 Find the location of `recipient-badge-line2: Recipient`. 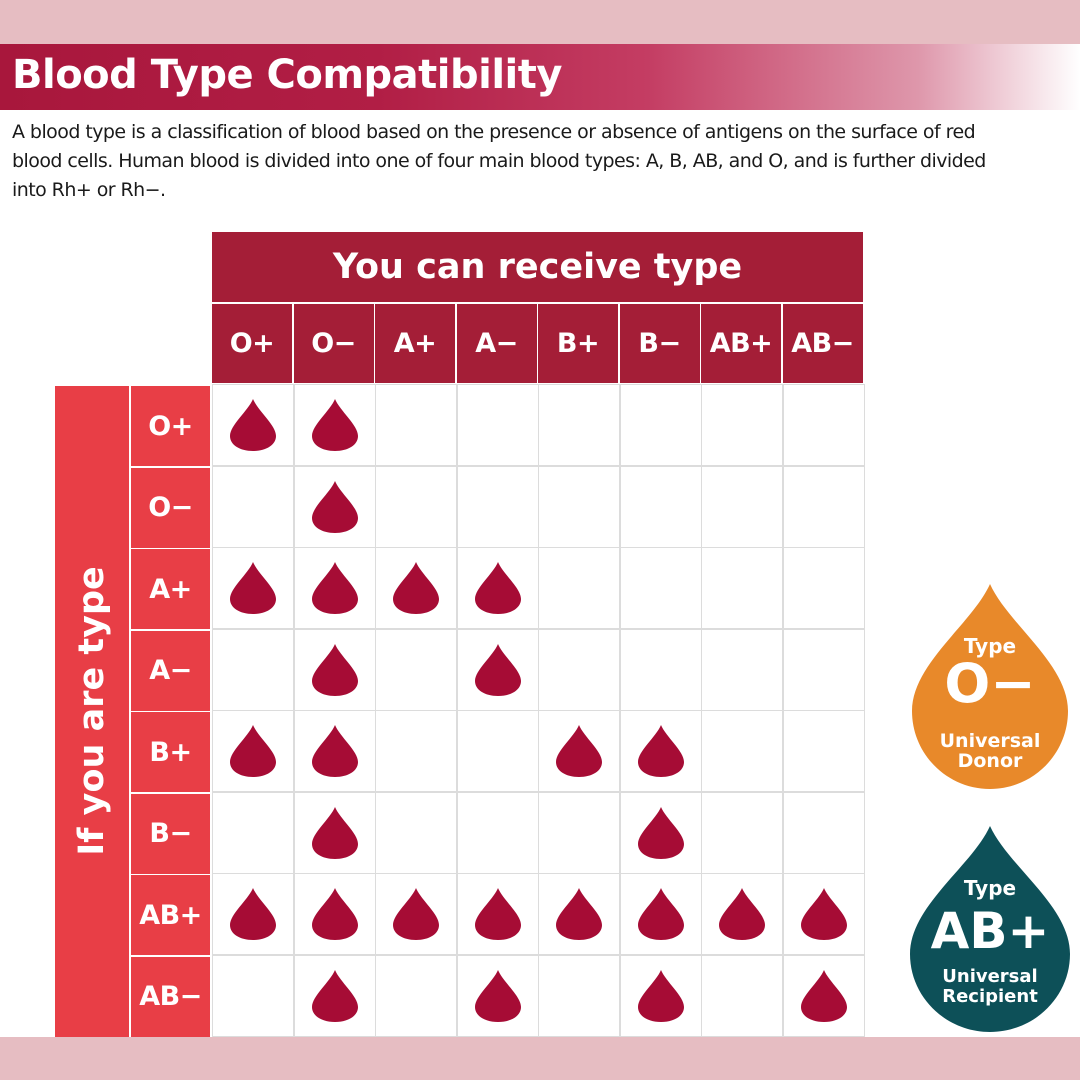

recipient-badge-line2: Recipient is located at coordinates (990, 996).